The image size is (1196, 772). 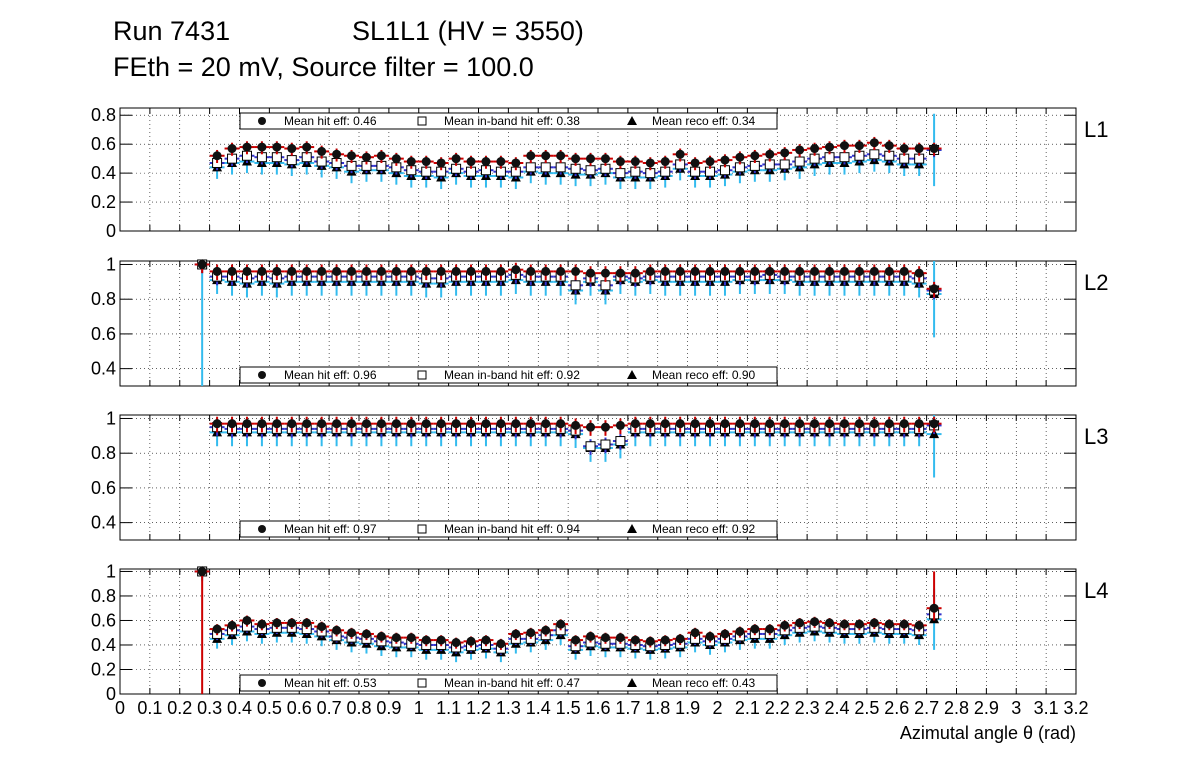 I want to click on x-tick-label: 0, so click(x=120, y=708).